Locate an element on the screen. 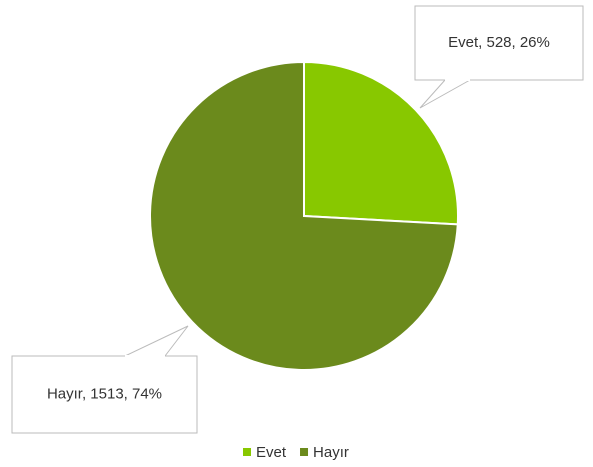  data-label: Evet, 528, 26% is located at coordinates (499, 42).